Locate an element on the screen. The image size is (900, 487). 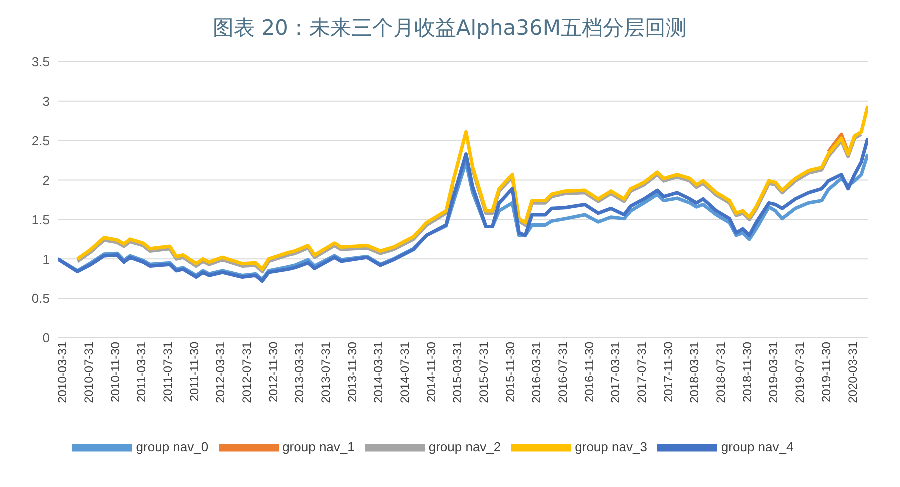
x-tick-label: 2013-03-31 is located at coordinates (299, 373).